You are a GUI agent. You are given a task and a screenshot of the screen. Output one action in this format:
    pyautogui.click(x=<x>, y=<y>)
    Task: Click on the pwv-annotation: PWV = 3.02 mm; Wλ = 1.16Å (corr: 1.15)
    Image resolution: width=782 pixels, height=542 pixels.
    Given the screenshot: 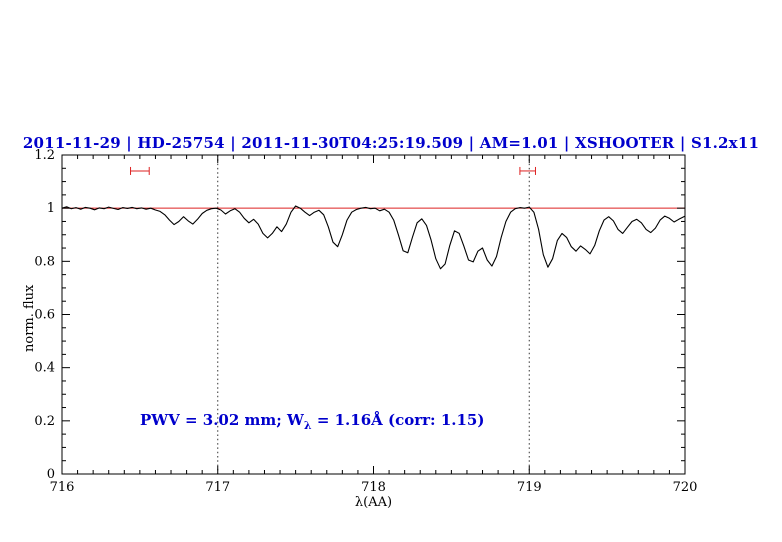 What is the action you would take?
    pyautogui.click(x=312, y=421)
    